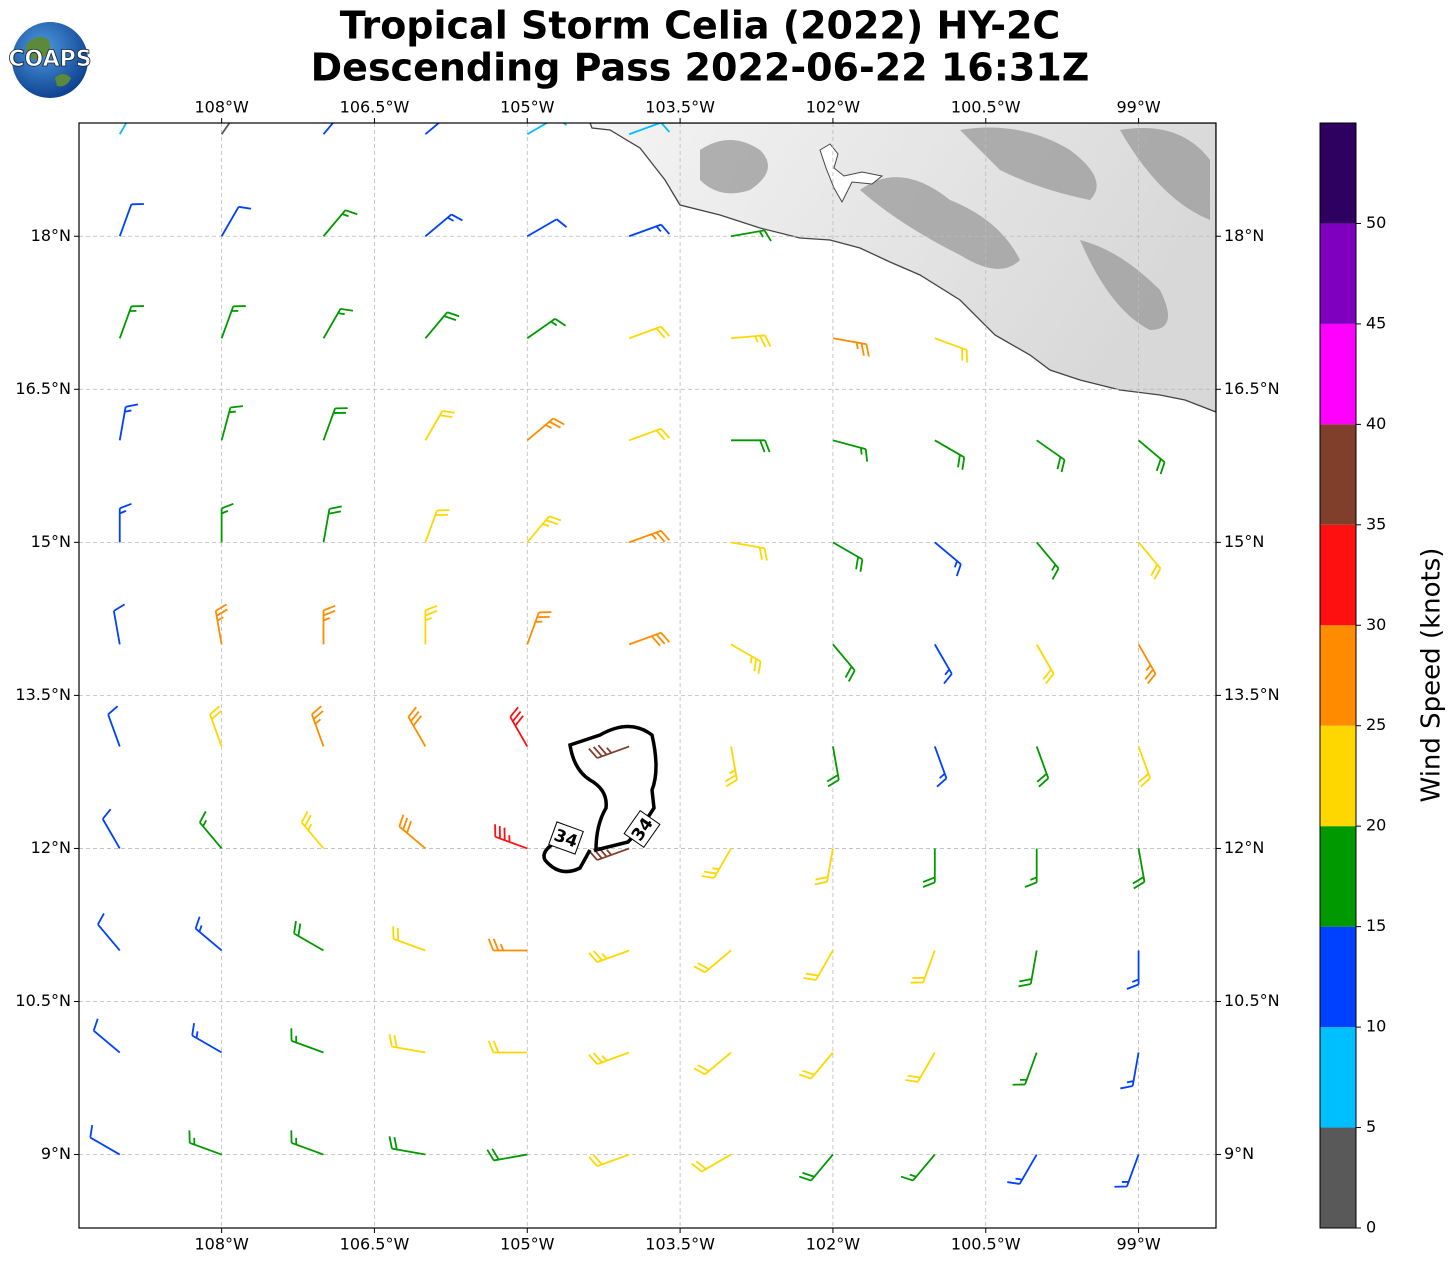  I want to click on x-tick-label: 105°W, so click(527, 1244).